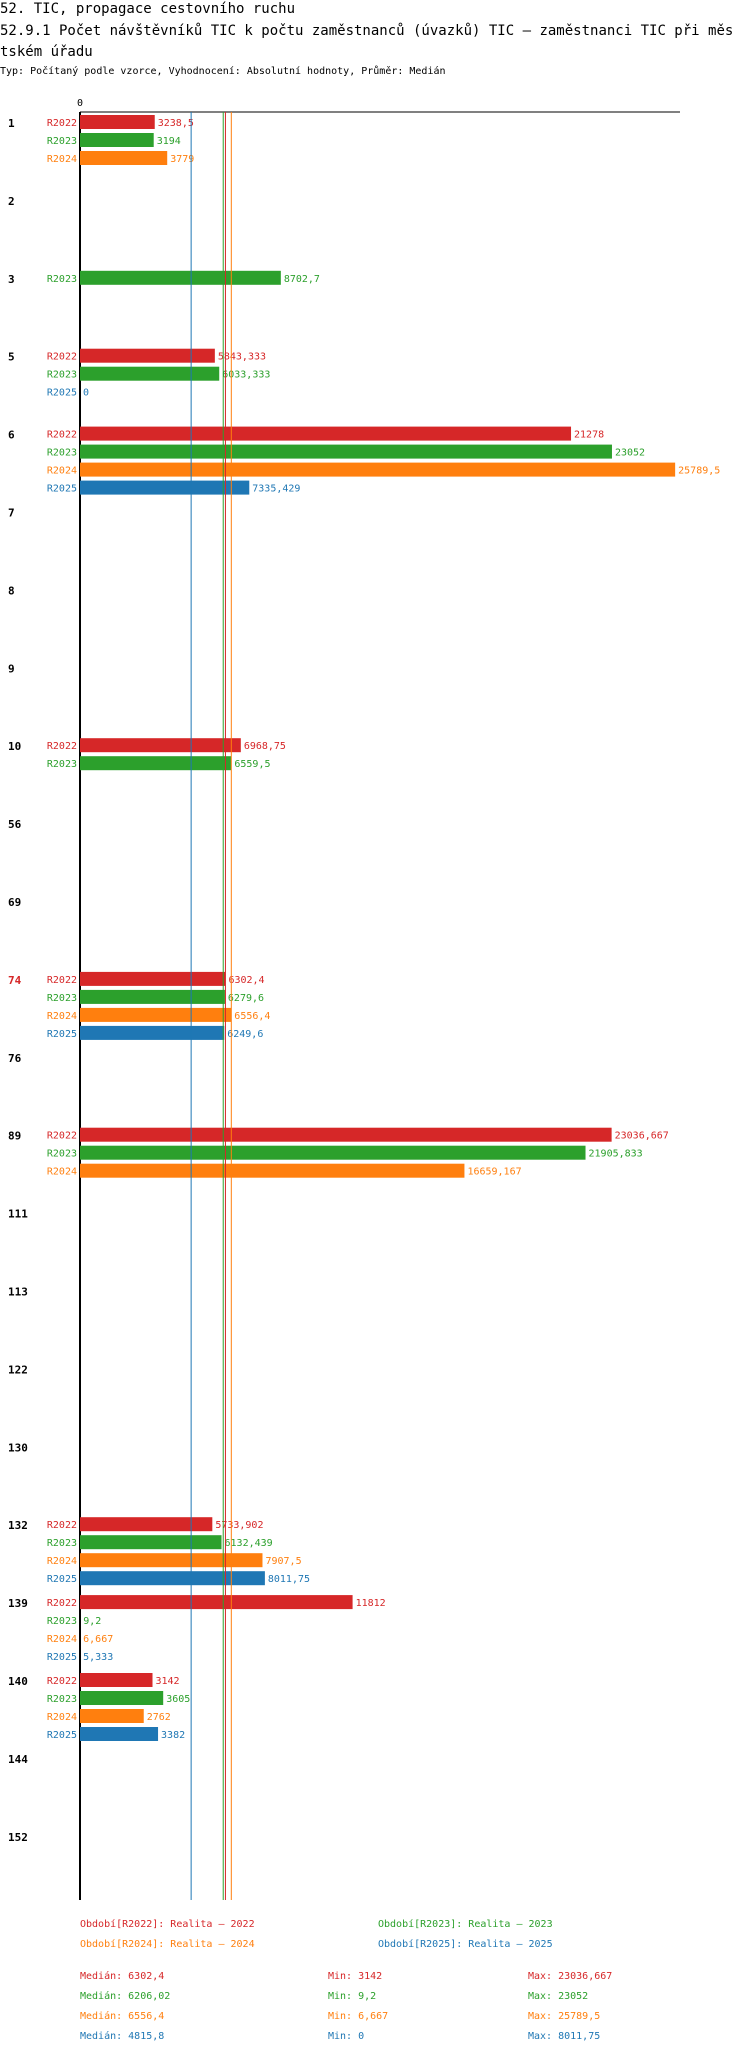  Describe the element at coordinates (122, 2036) in the screenshot. I see `stat-median: Medián: 4815,8` at that location.